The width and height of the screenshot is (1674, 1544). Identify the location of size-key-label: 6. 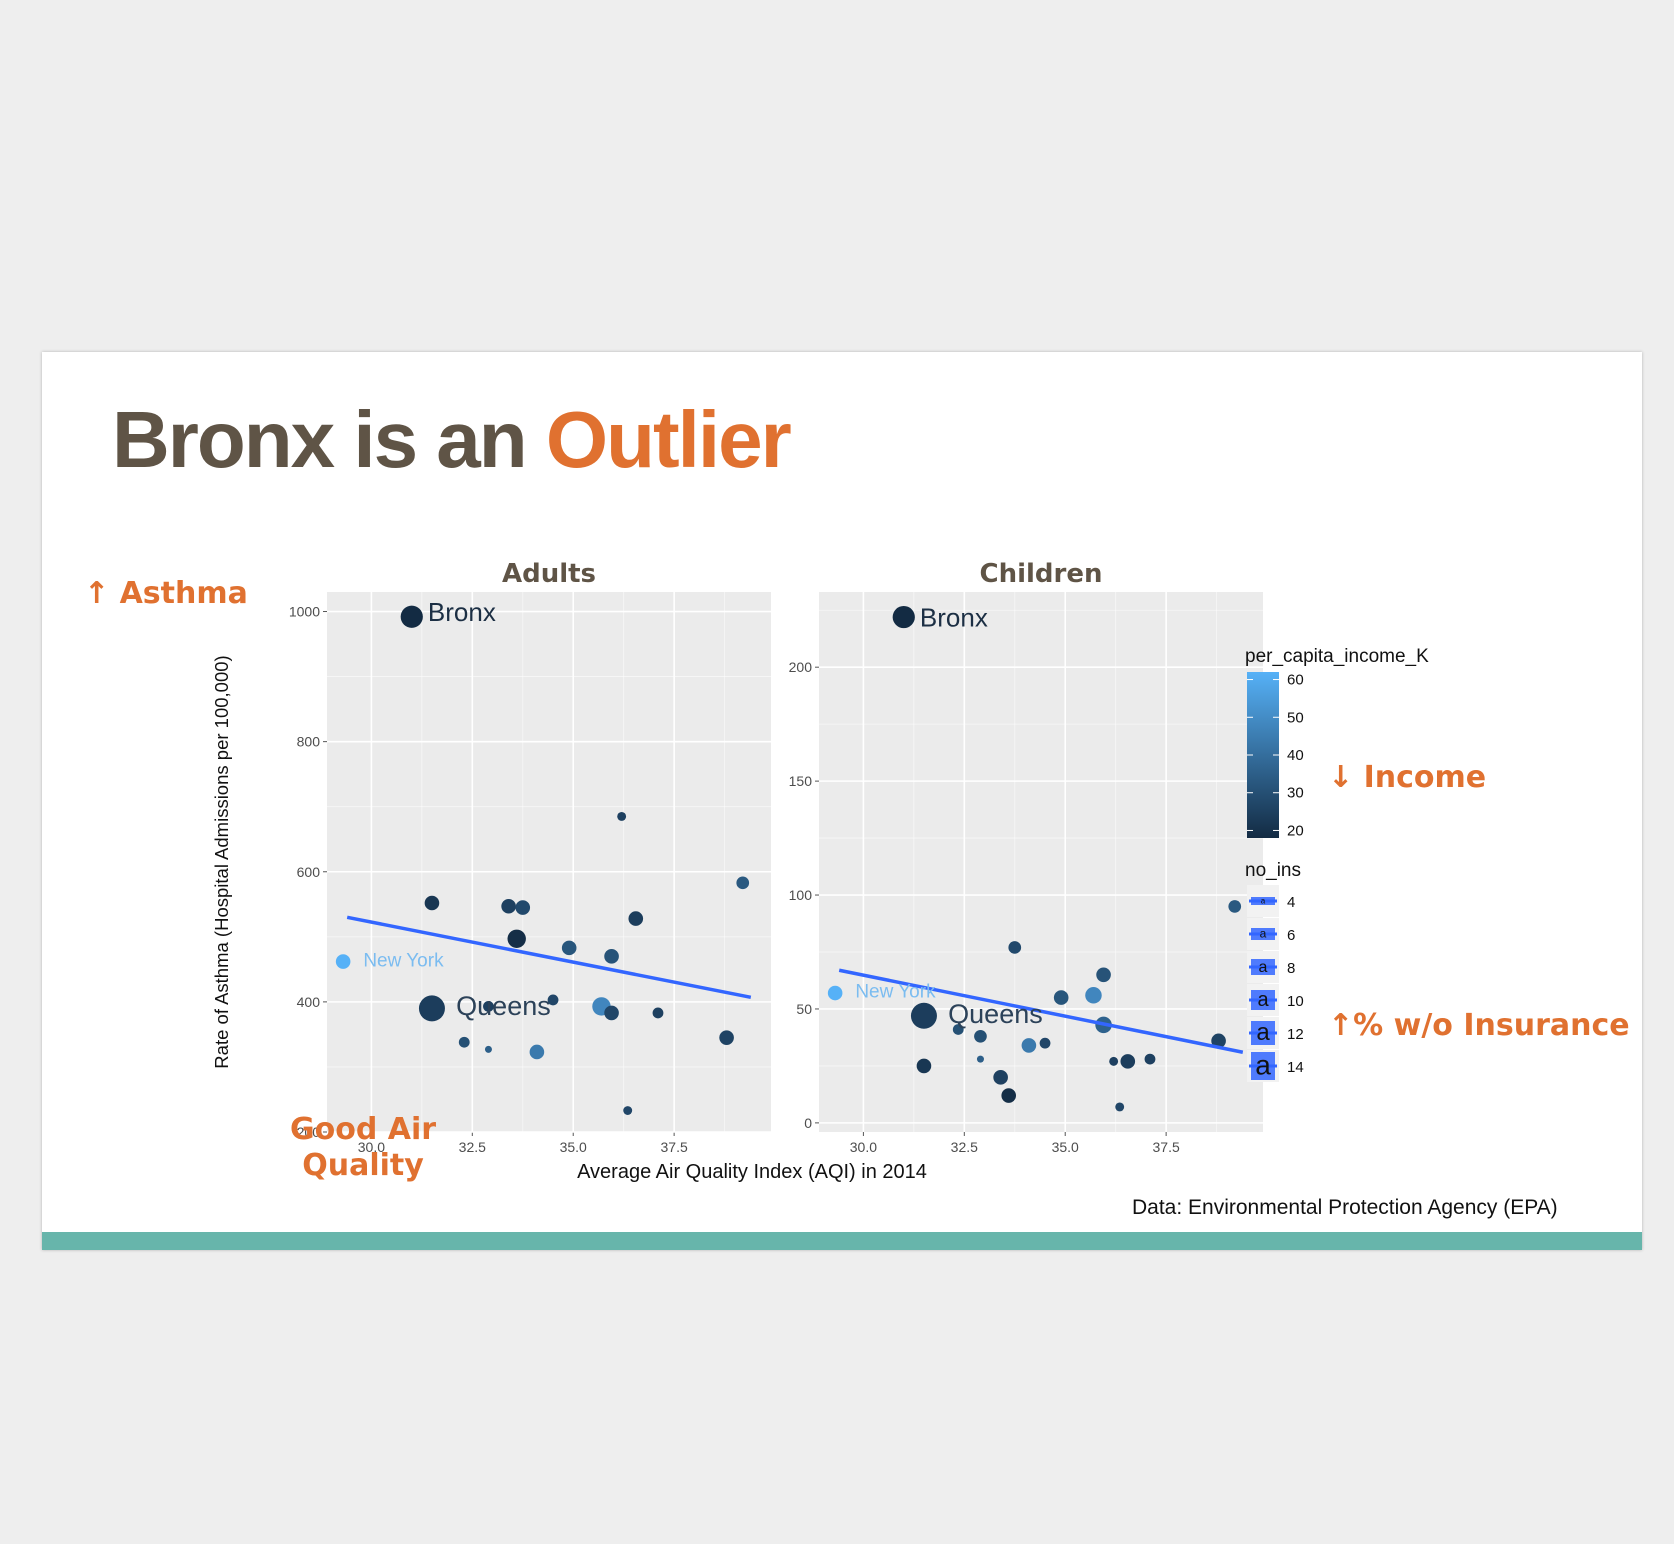
(1291, 935).